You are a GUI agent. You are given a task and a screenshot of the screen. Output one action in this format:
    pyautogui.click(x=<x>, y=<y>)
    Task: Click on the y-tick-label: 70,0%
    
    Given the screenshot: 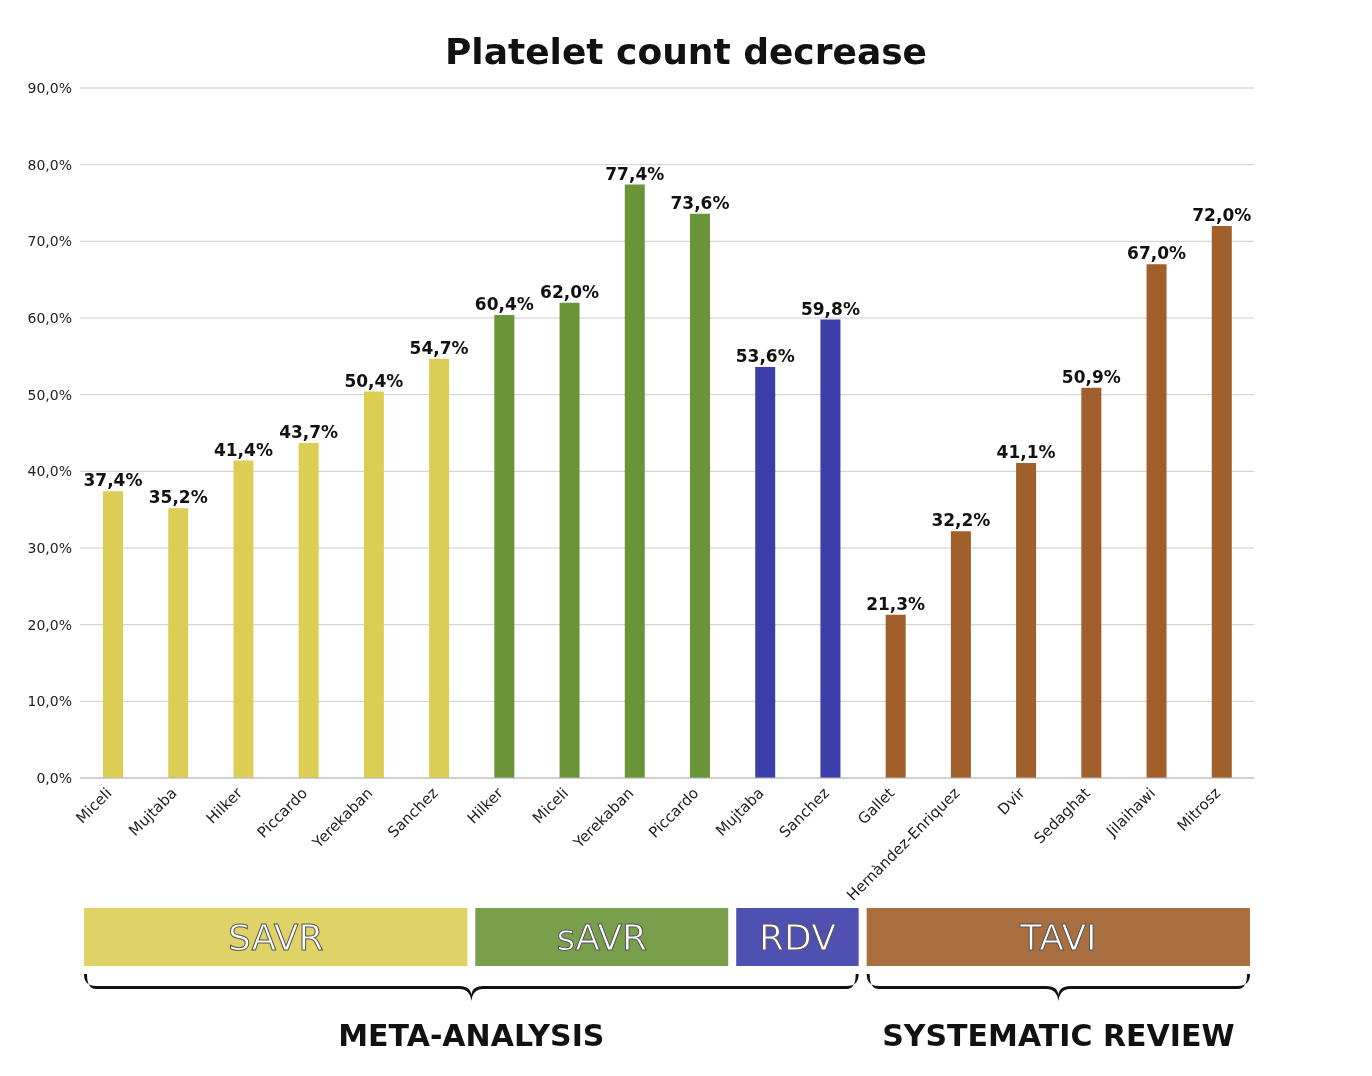 What is the action you would take?
    pyautogui.click(x=49, y=241)
    